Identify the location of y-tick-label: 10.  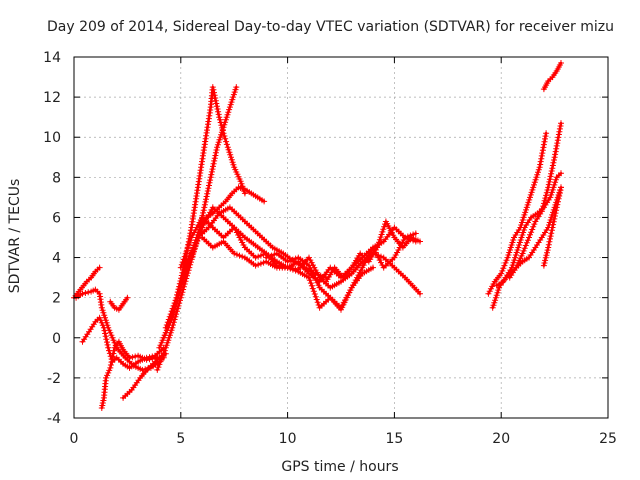
(52, 138).